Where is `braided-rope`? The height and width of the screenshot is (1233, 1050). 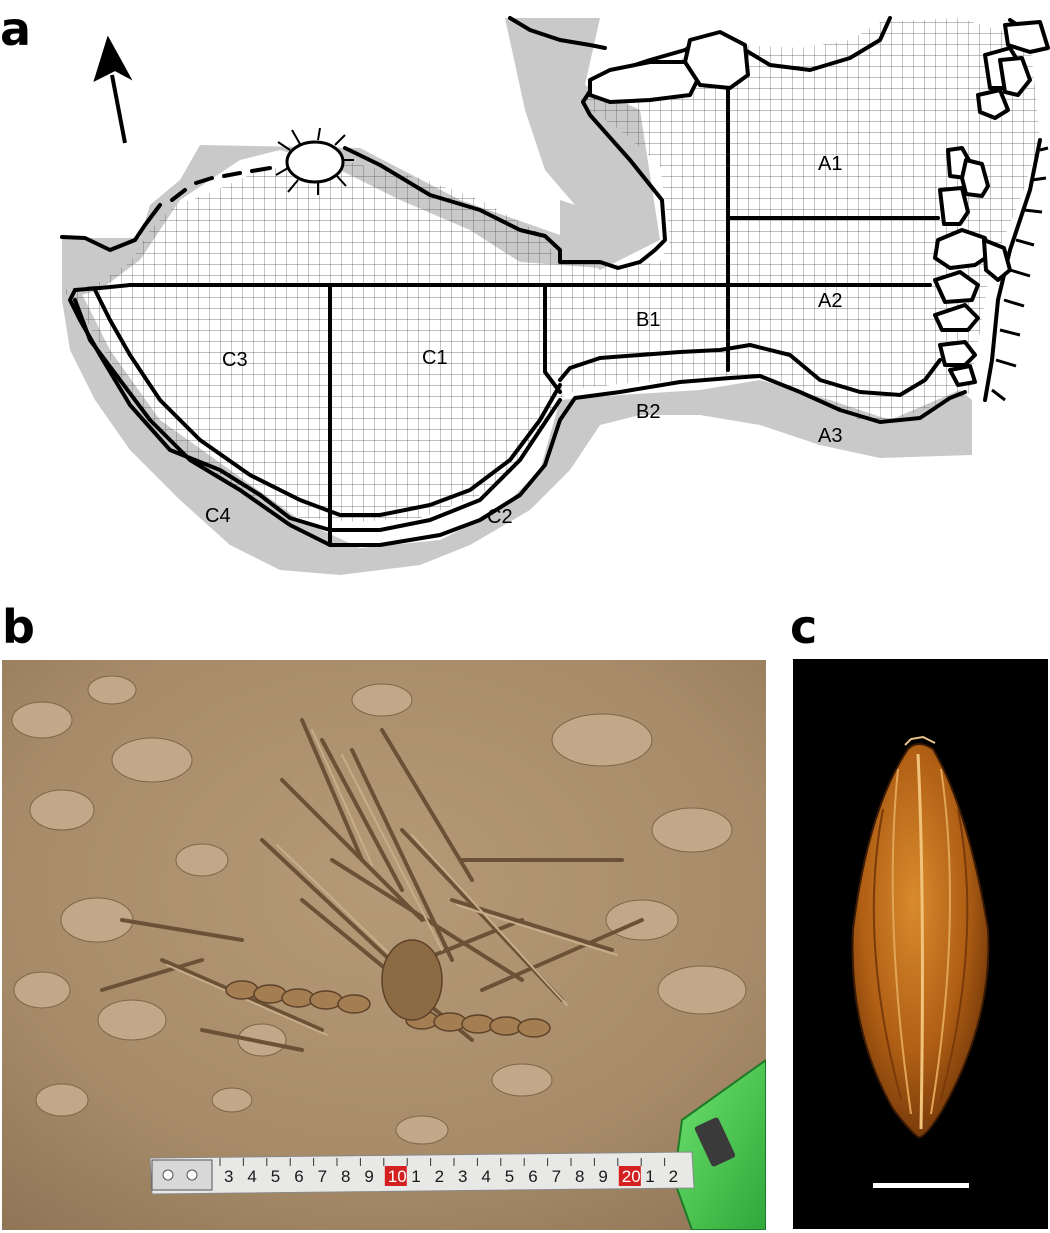 braided-rope is located at coordinates (388, 988).